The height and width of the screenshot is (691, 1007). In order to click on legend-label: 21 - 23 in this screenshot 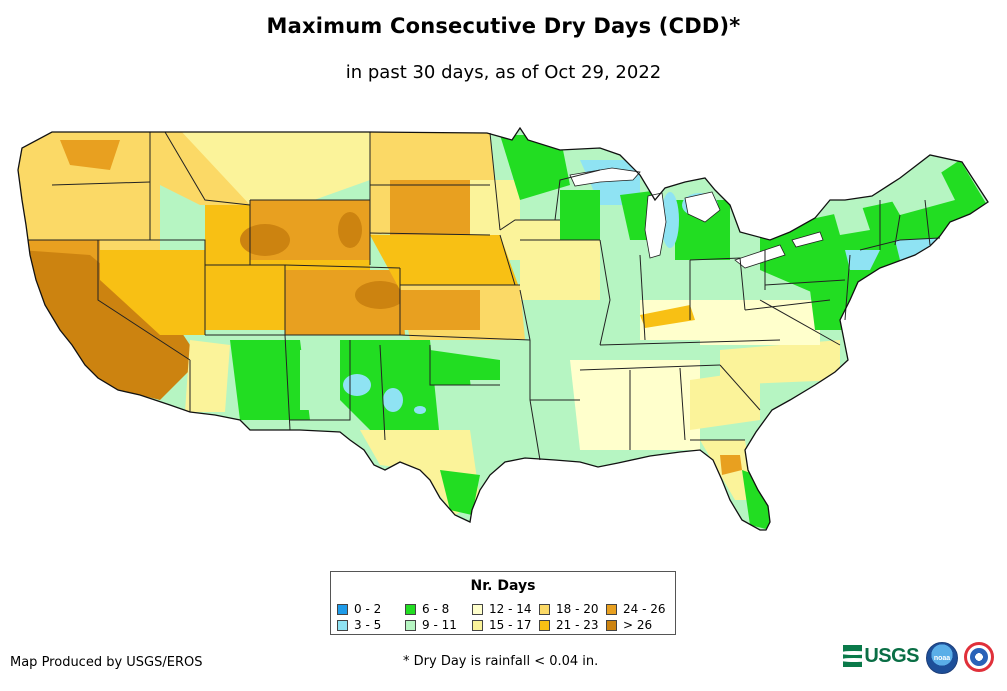, I will do `click(577, 625)`.